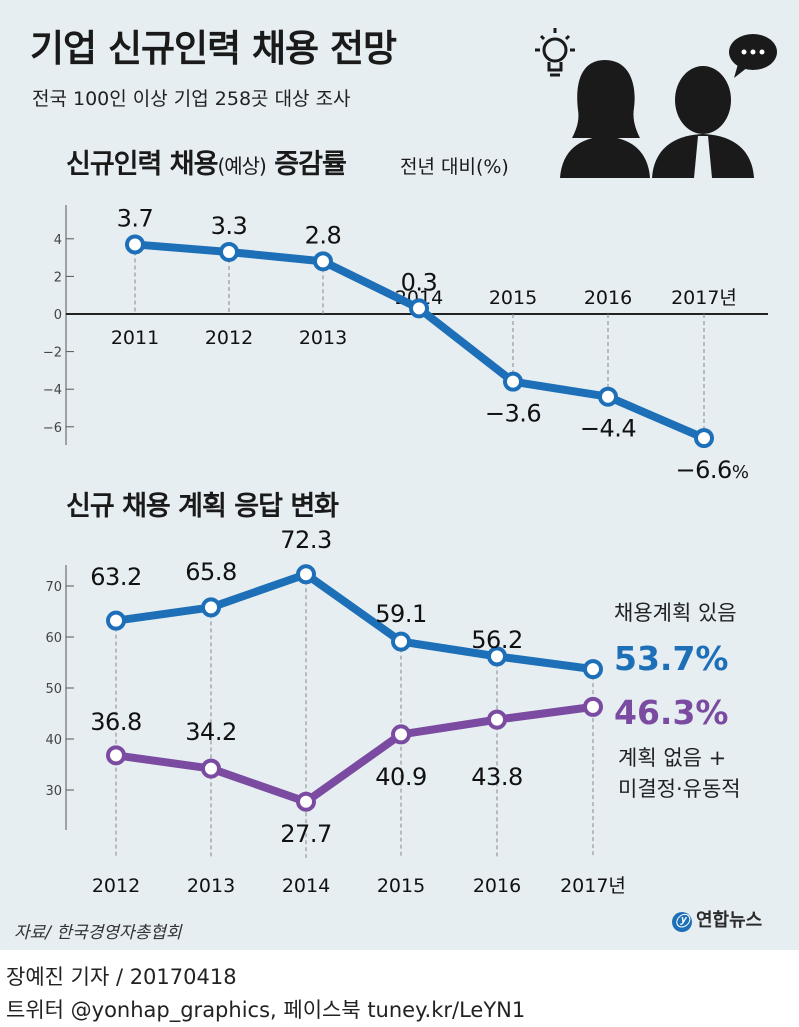  Describe the element at coordinates (454, 167) in the screenshot. I see `chart1-unit: 전년 대비(%)` at that location.